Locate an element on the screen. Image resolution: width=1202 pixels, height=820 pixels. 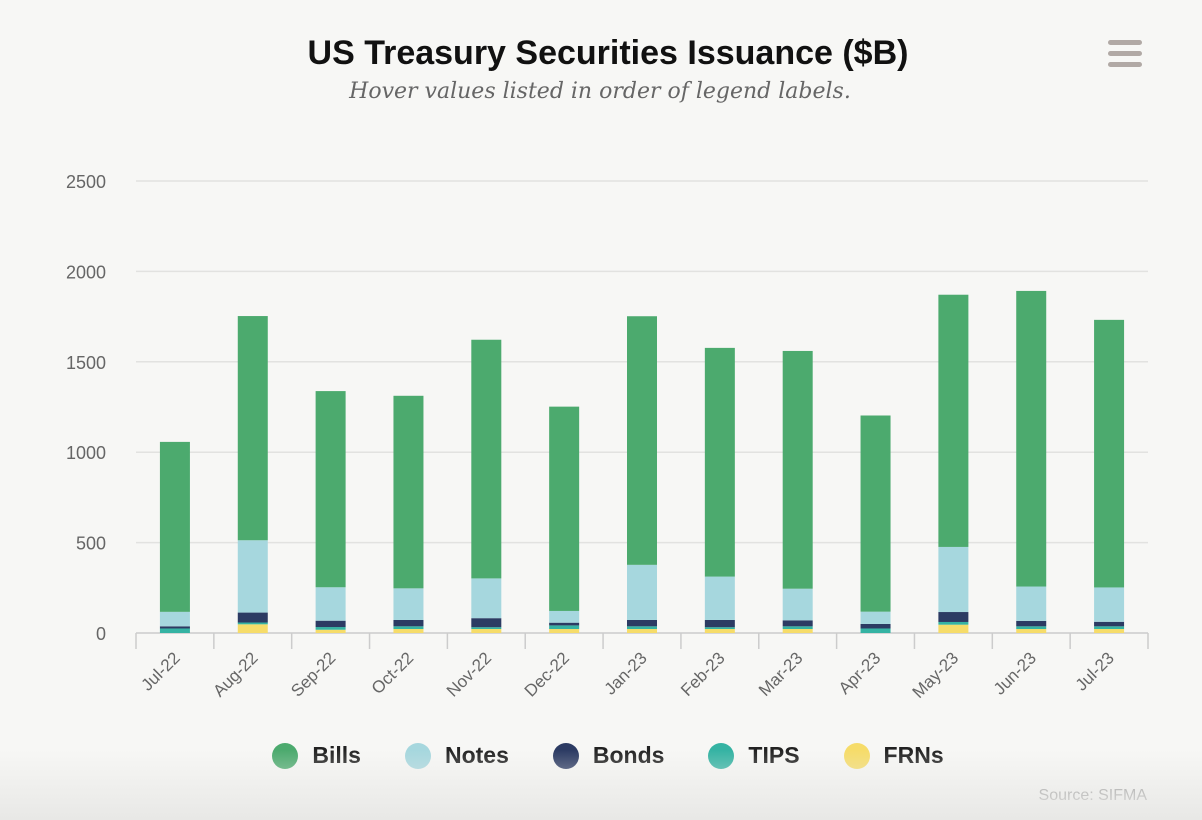
legend-label: FRNs is located at coordinates (913, 755).